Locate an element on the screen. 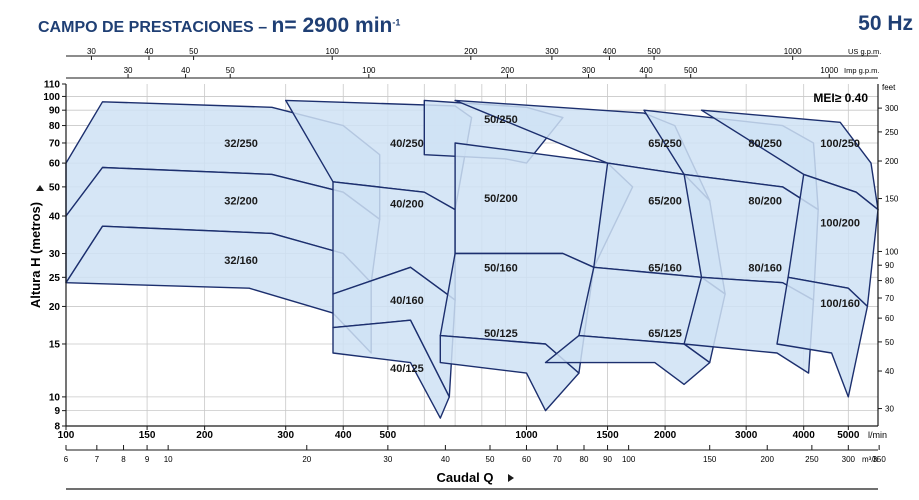 The width and height of the screenshot is (919, 500). title-dash: – is located at coordinates (263, 27).